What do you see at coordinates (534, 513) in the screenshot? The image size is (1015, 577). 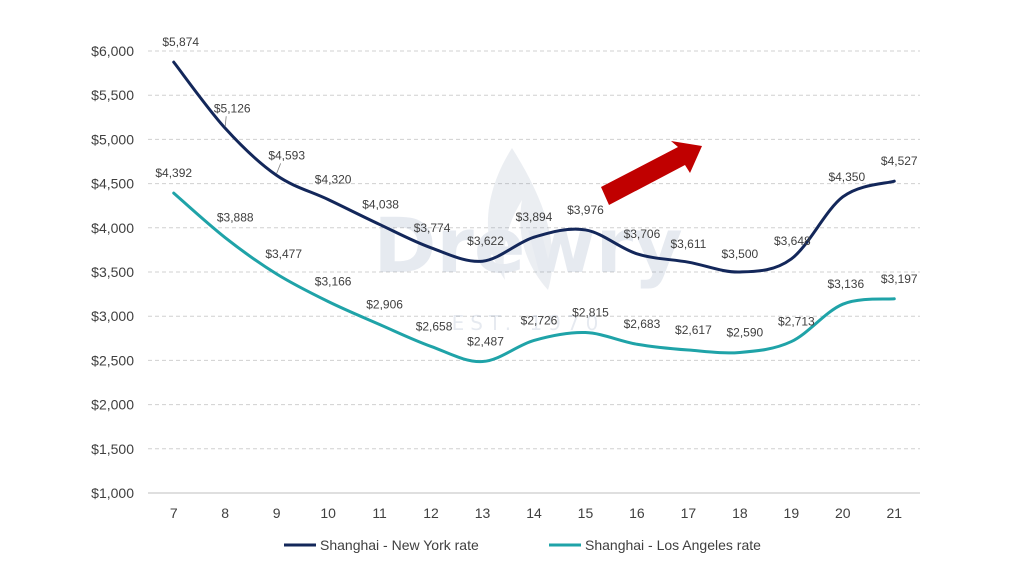 I see `x-tick-label: 14` at bounding box center [534, 513].